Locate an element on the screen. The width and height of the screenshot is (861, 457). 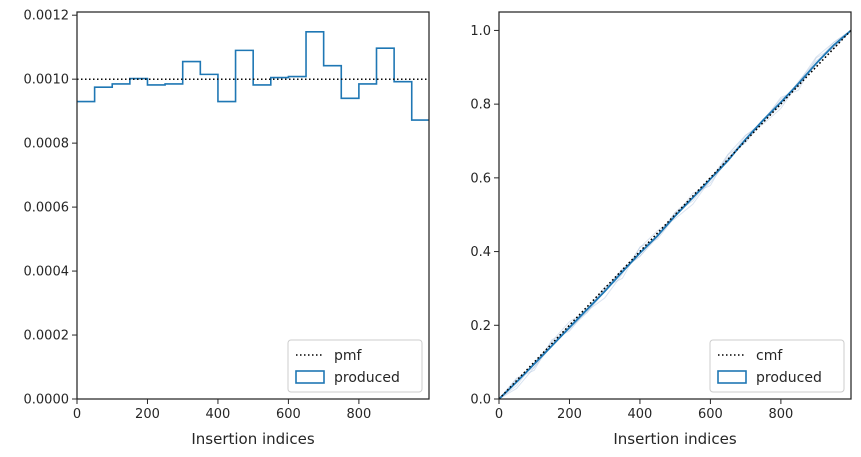
y-tick-label: 0.0 is located at coordinates (480, 400).